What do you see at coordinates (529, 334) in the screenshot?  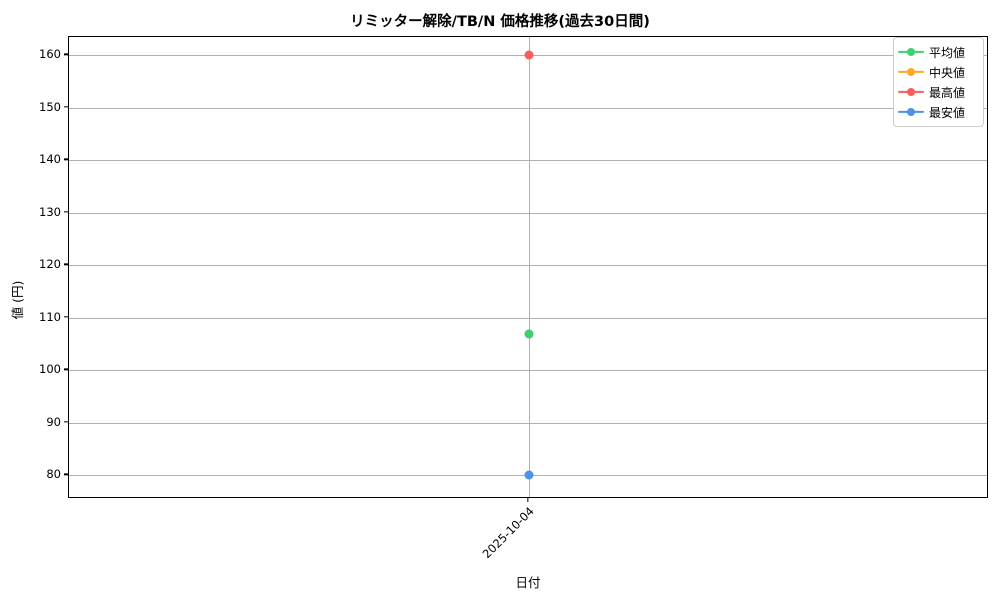 I see `data-point-平均値` at bounding box center [529, 334].